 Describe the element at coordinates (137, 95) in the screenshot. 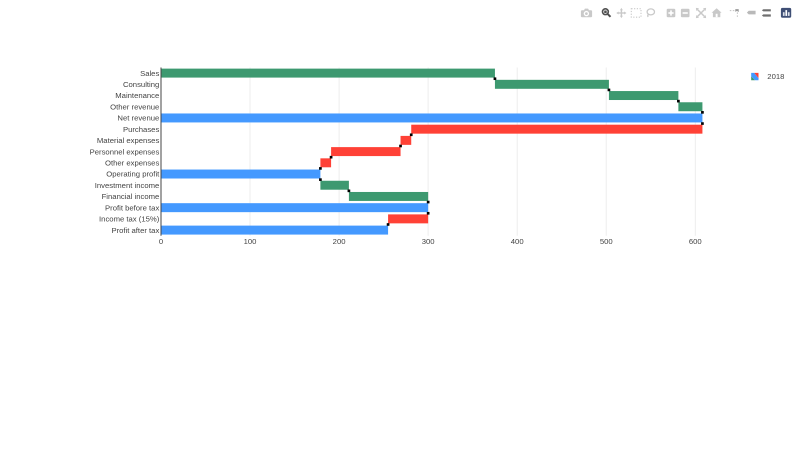

I see `svg-text: Maintenance` at that location.